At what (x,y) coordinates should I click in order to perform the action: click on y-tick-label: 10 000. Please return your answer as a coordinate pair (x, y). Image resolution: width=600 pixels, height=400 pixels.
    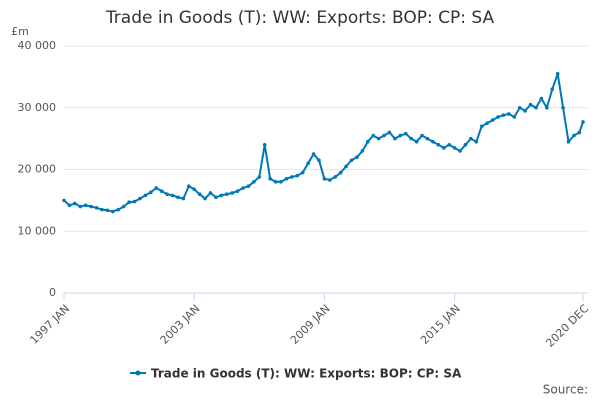
    Looking at the image, I should click on (37, 230).